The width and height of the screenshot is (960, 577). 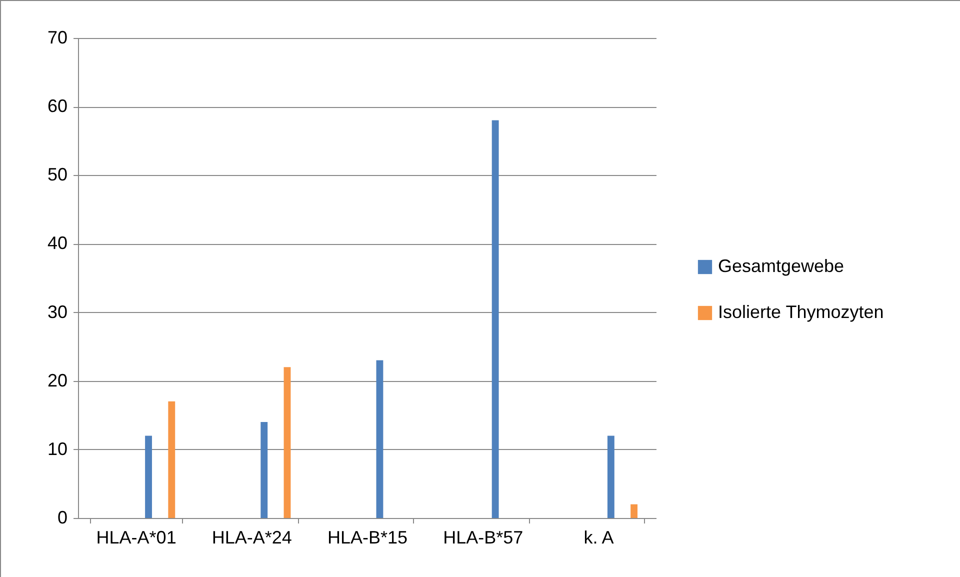 I want to click on legend-label: Isolierte Thymozyten, so click(x=801, y=312).